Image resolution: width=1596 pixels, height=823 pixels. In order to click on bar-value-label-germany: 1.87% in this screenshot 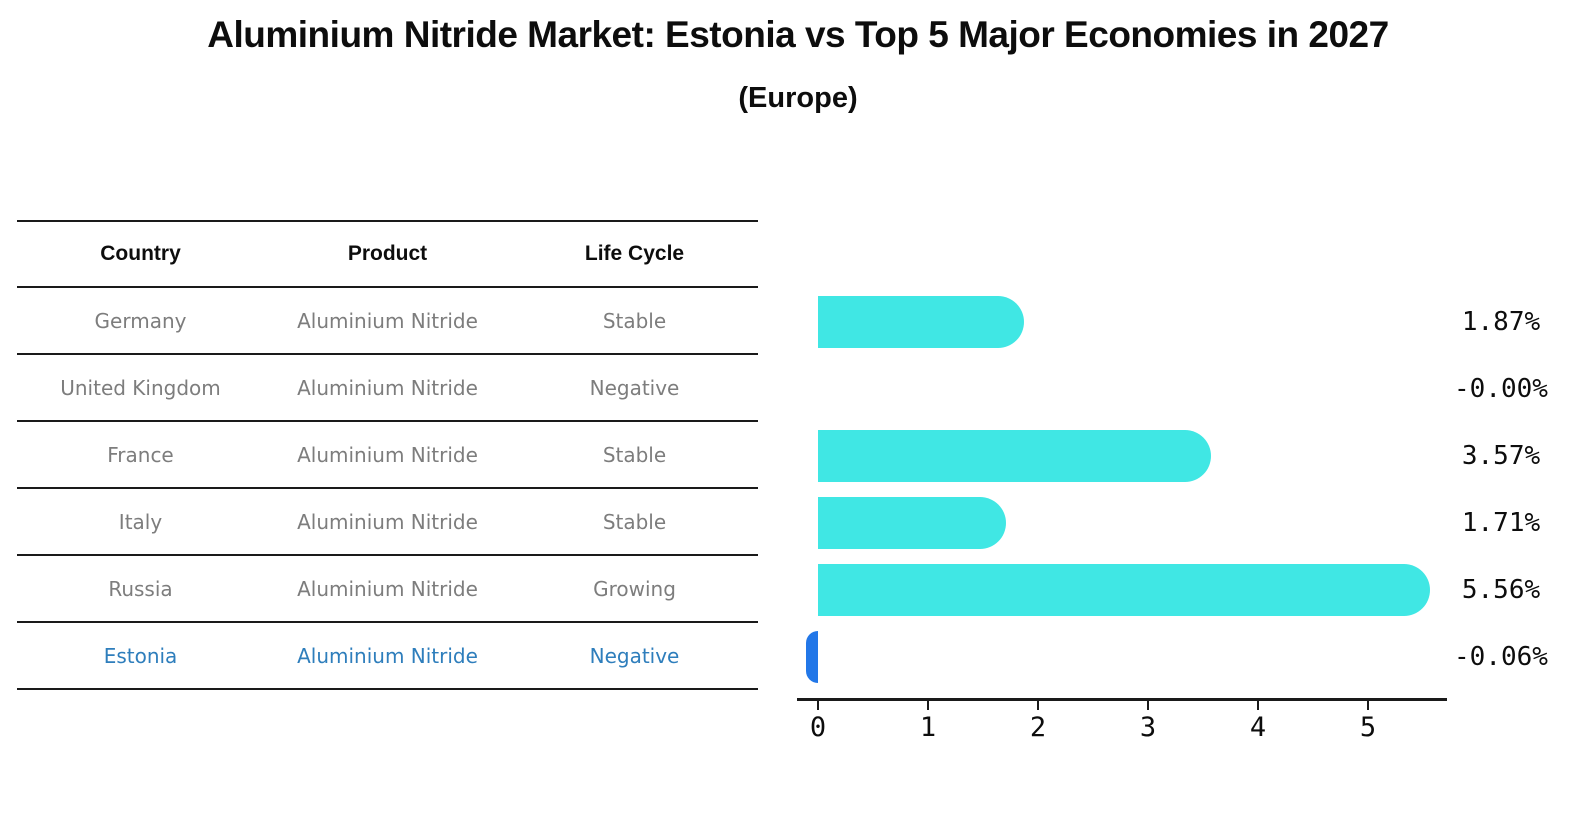, I will do `click(1501, 322)`.